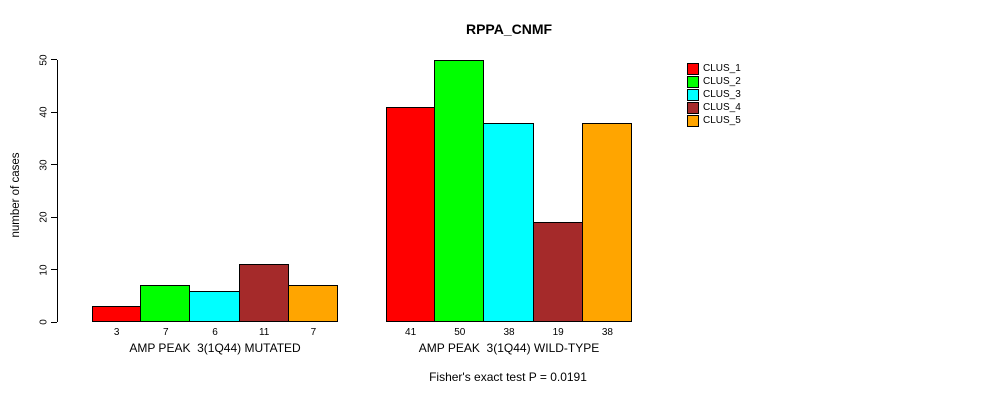  I want to click on bar-value-label: 6, so click(215, 332).